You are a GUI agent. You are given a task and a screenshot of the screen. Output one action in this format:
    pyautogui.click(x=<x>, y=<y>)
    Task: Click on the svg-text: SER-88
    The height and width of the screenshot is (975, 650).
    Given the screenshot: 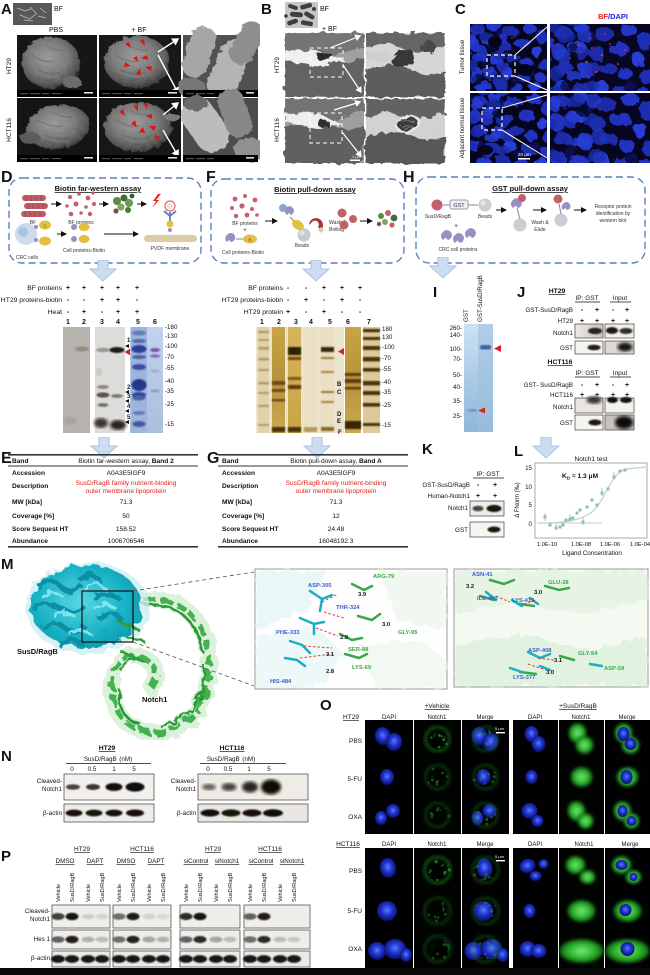 What is the action you would take?
    pyautogui.click(x=358, y=650)
    